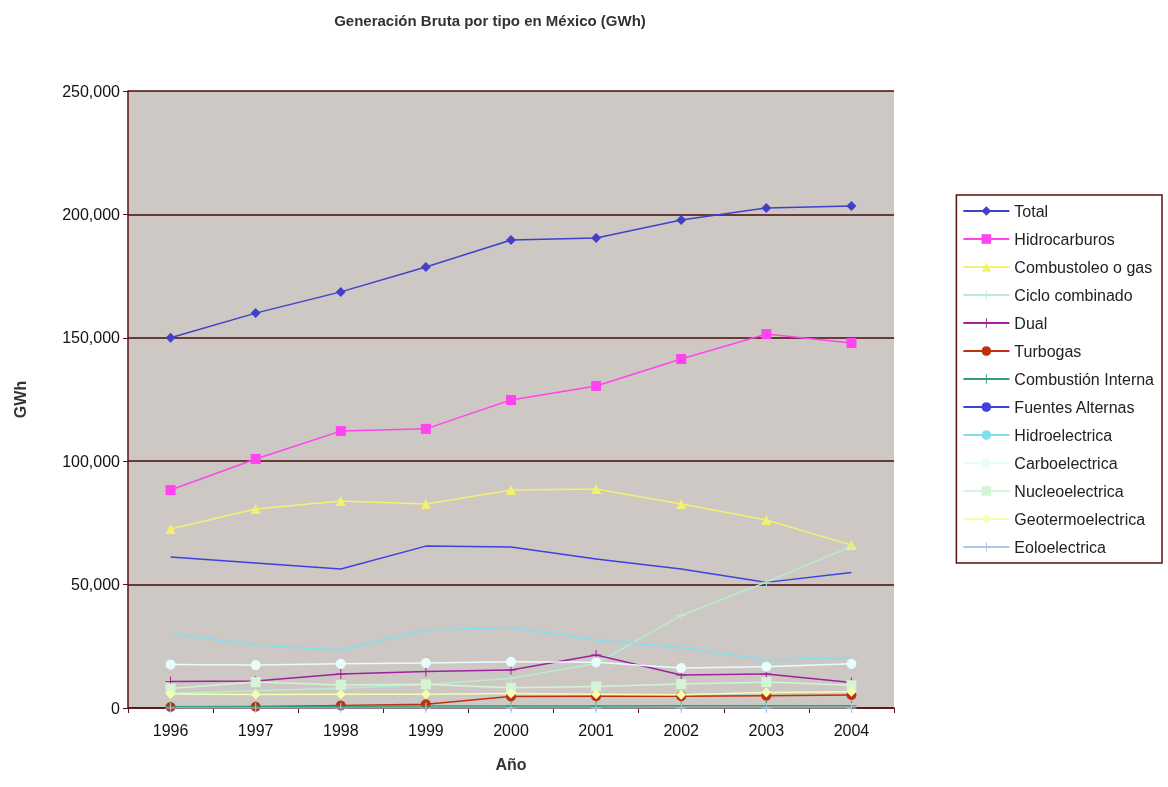 This screenshot has height=787, width=1168. I want to click on legend-label: Combustión Interna, so click(1084, 379).